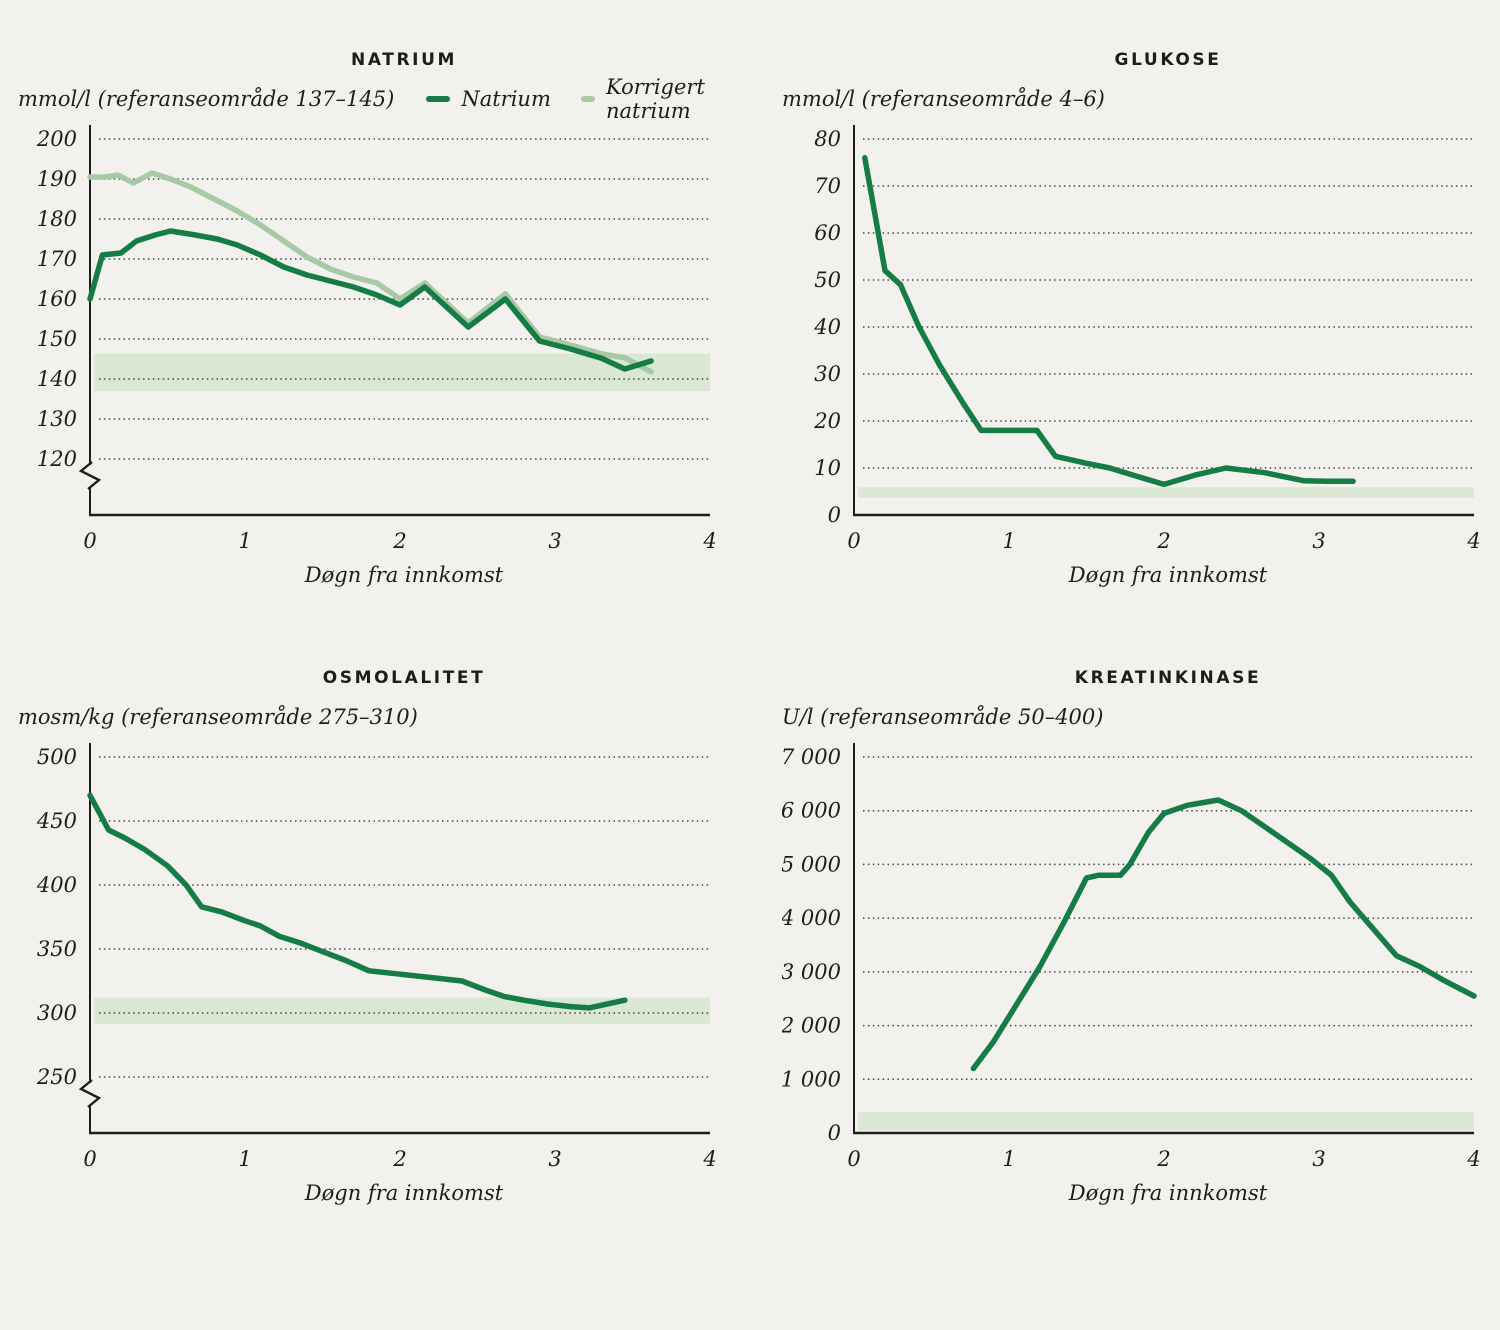 This screenshot has width=1500, height=1330. Describe the element at coordinates (811, 757) in the screenshot. I see `svg-text: 7 000` at that location.